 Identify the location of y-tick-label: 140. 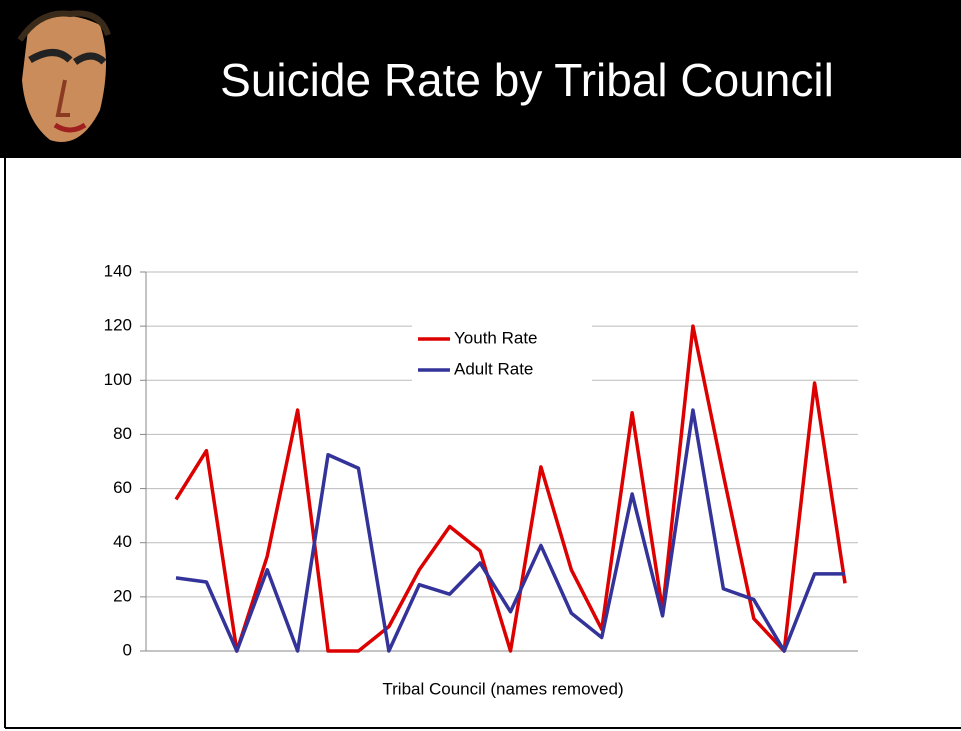
(118, 270).